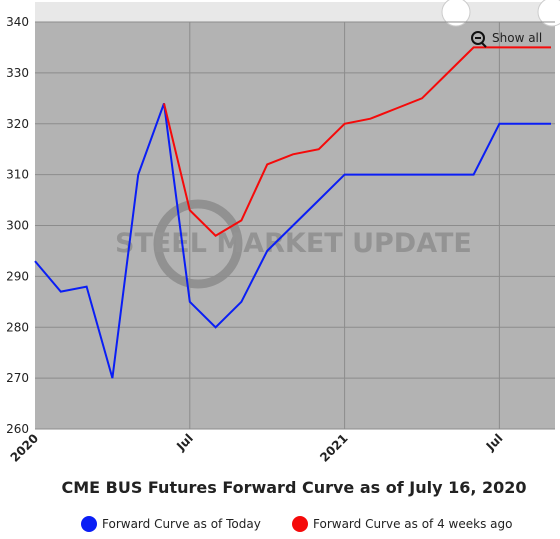  I want to click on y-tick-label: 260, so click(17, 429).